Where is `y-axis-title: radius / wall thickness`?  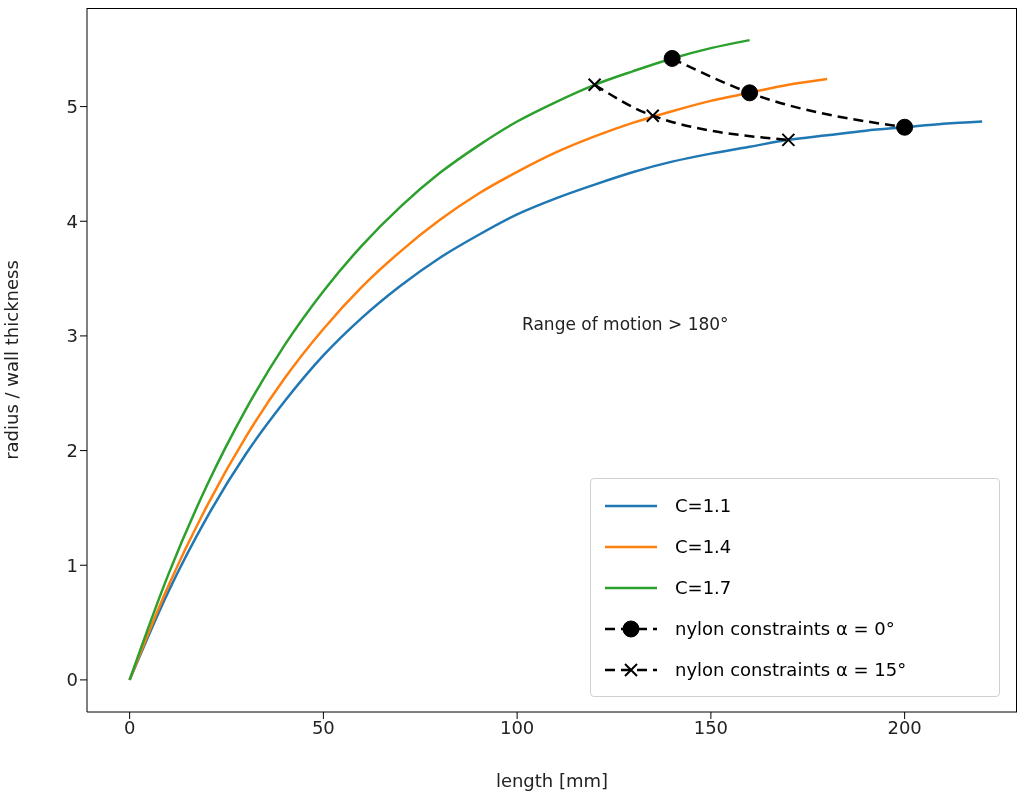
y-axis-title: radius / wall thickness is located at coordinates (12, 360).